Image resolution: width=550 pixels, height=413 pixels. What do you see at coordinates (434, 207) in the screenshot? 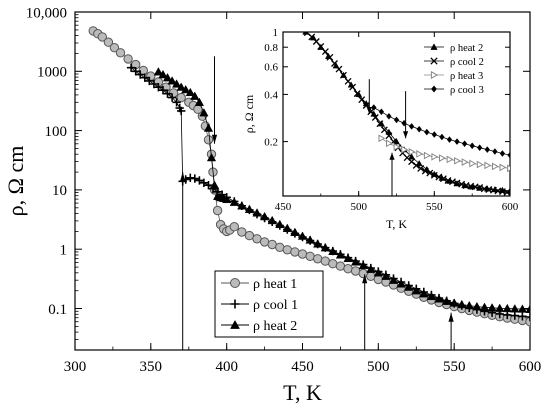
I see `x-tick-label: 550` at bounding box center [434, 207].